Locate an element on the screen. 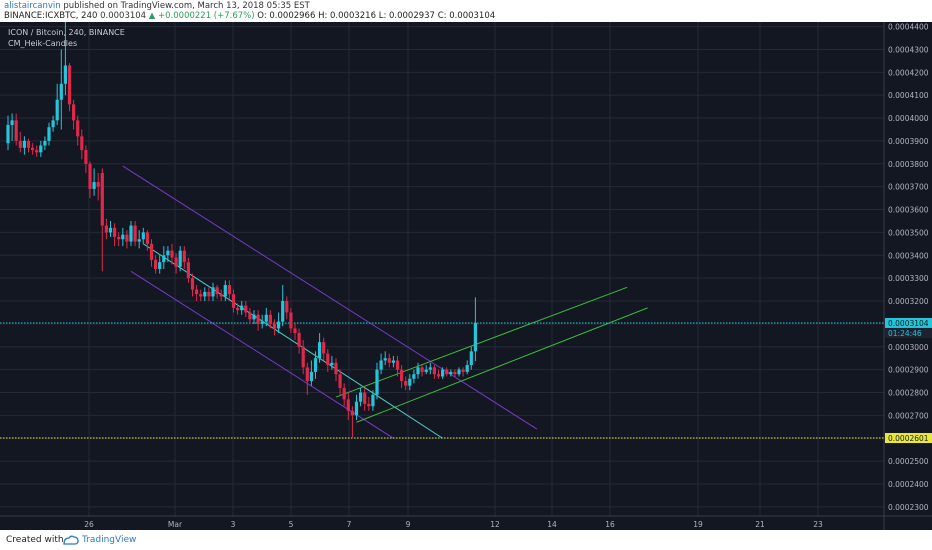 Image resolution: width=932 pixels, height=550 pixels. x-tick-label: 5 is located at coordinates (291, 524).